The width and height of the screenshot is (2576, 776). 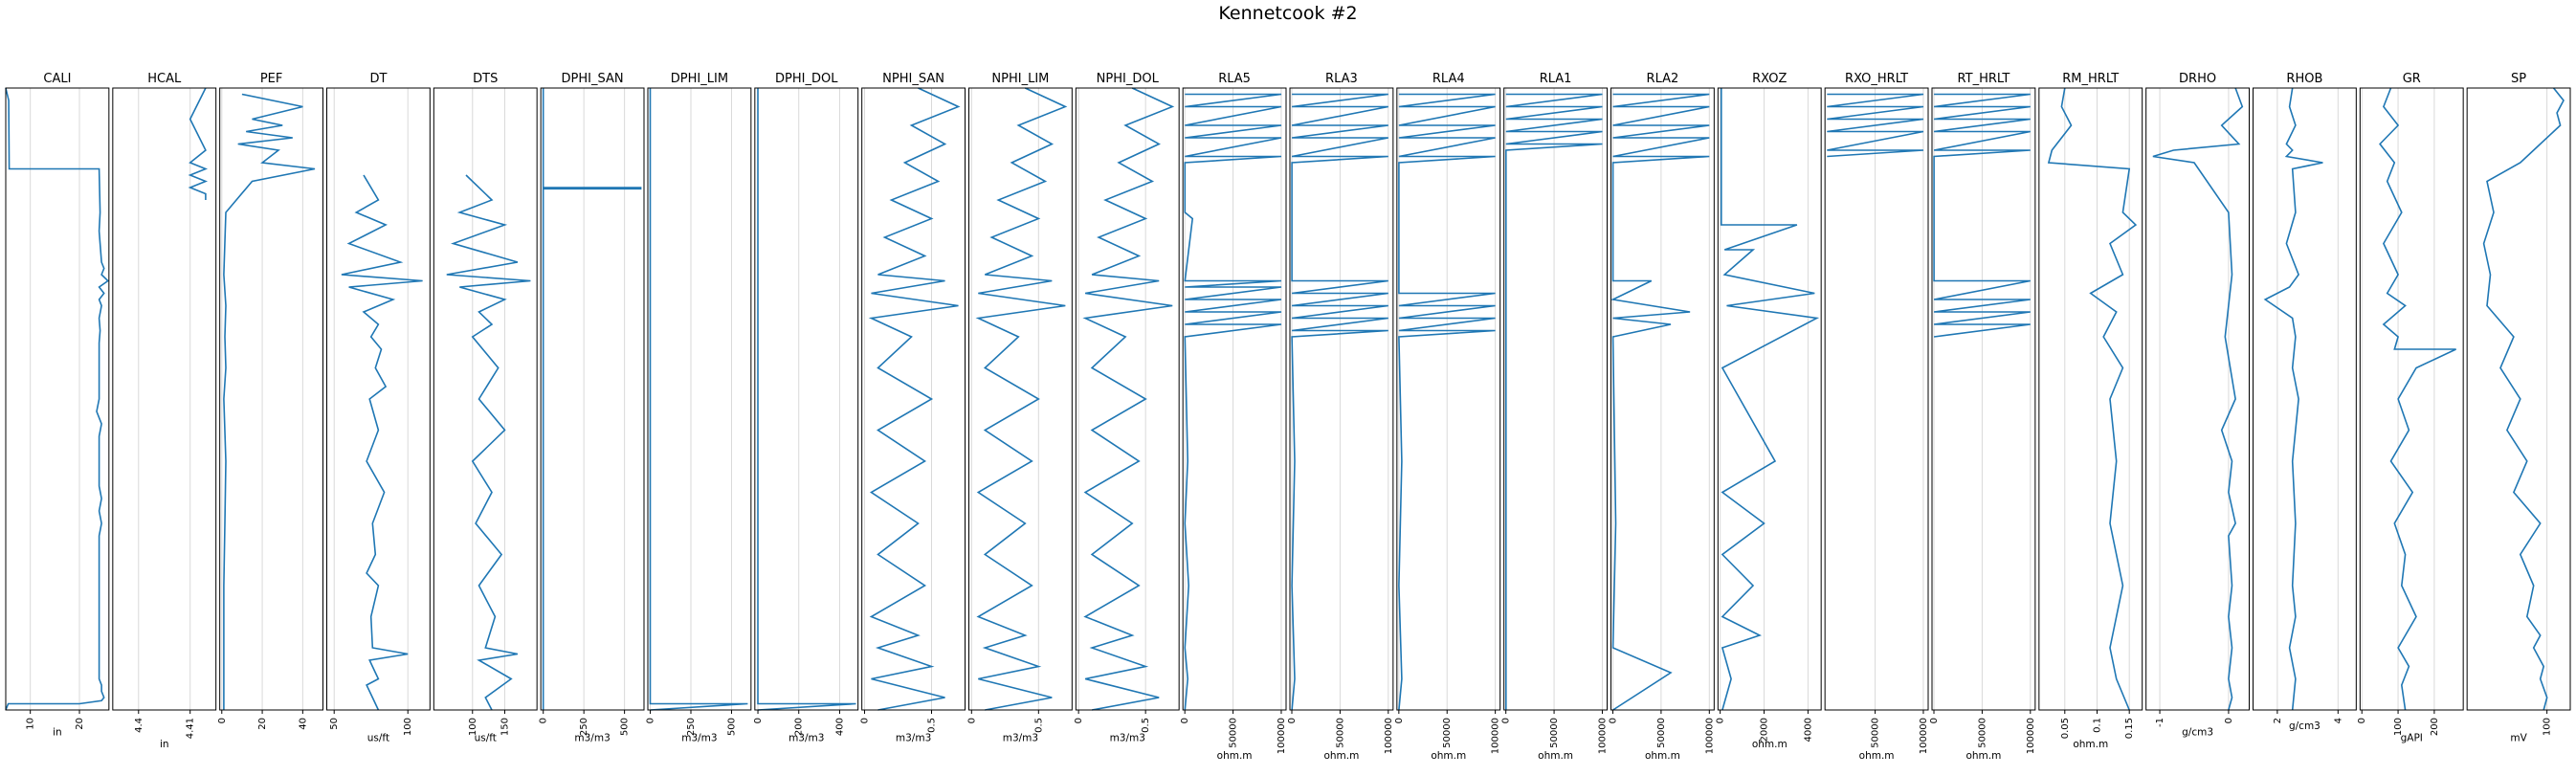 What do you see at coordinates (2097, 725) in the screenshot?
I see `tick-label: 0.1` at bounding box center [2097, 725].